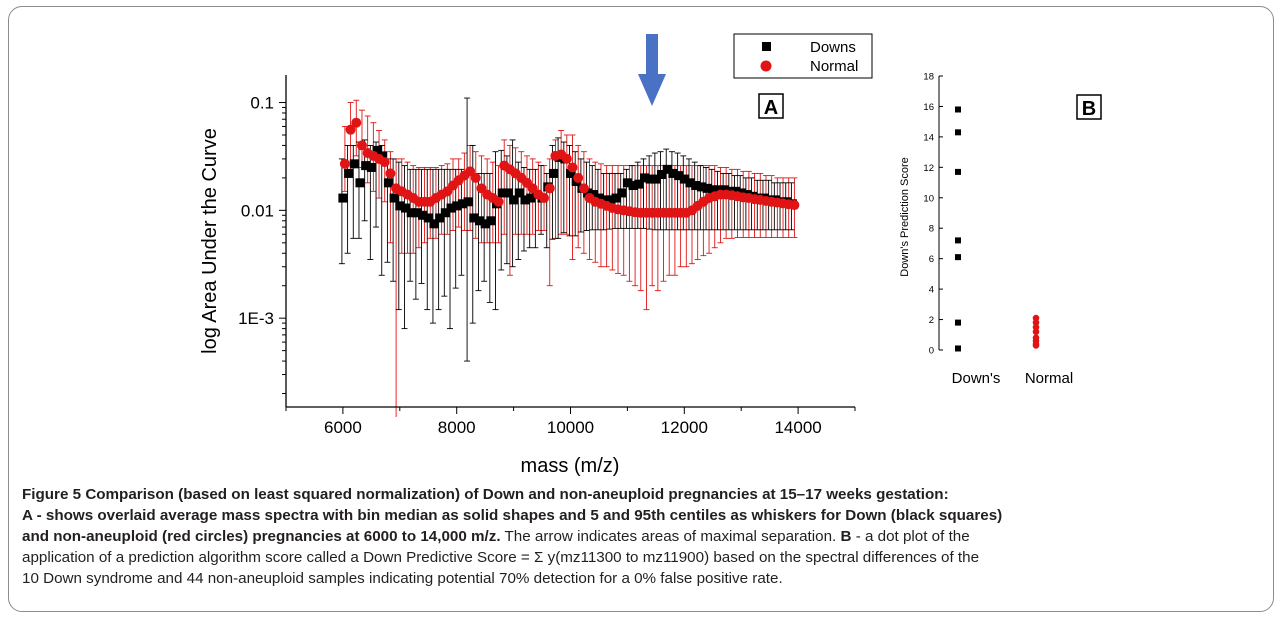 This screenshot has width=1282, height=620. Describe the element at coordinates (846, 536) in the screenshot. I see `caption-part-b-label: B` at that location.